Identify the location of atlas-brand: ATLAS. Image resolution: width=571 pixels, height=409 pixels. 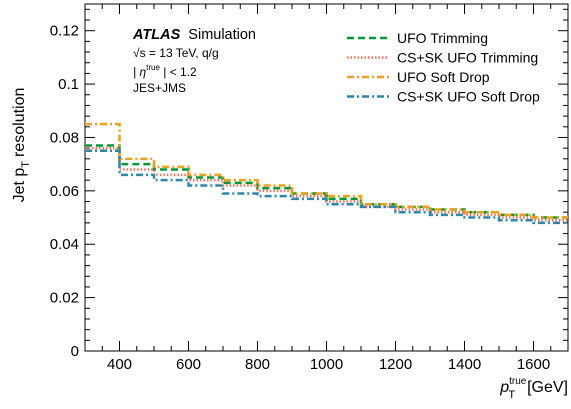
(156, 35).